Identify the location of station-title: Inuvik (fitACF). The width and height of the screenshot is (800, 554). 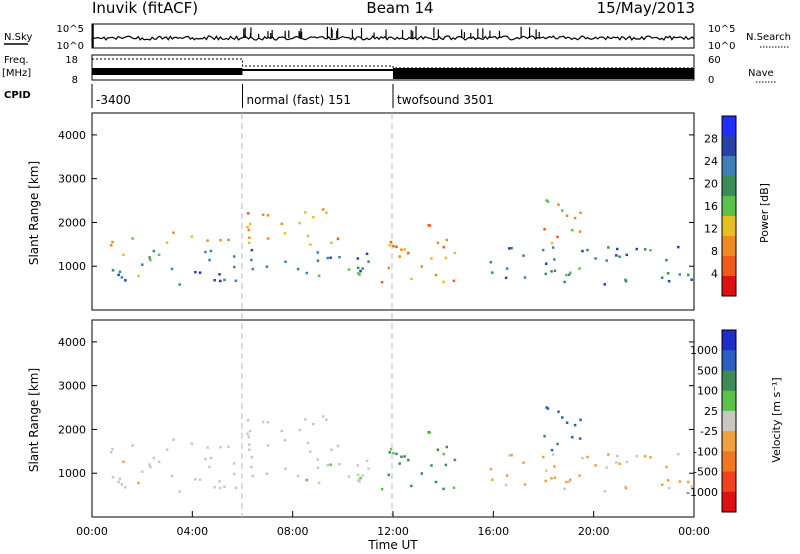
(145, 8).